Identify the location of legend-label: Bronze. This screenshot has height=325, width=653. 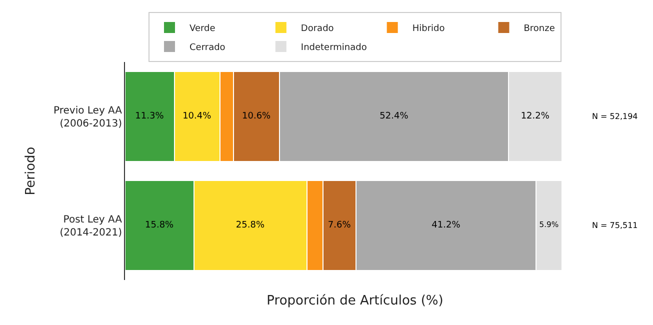
(540, 29).